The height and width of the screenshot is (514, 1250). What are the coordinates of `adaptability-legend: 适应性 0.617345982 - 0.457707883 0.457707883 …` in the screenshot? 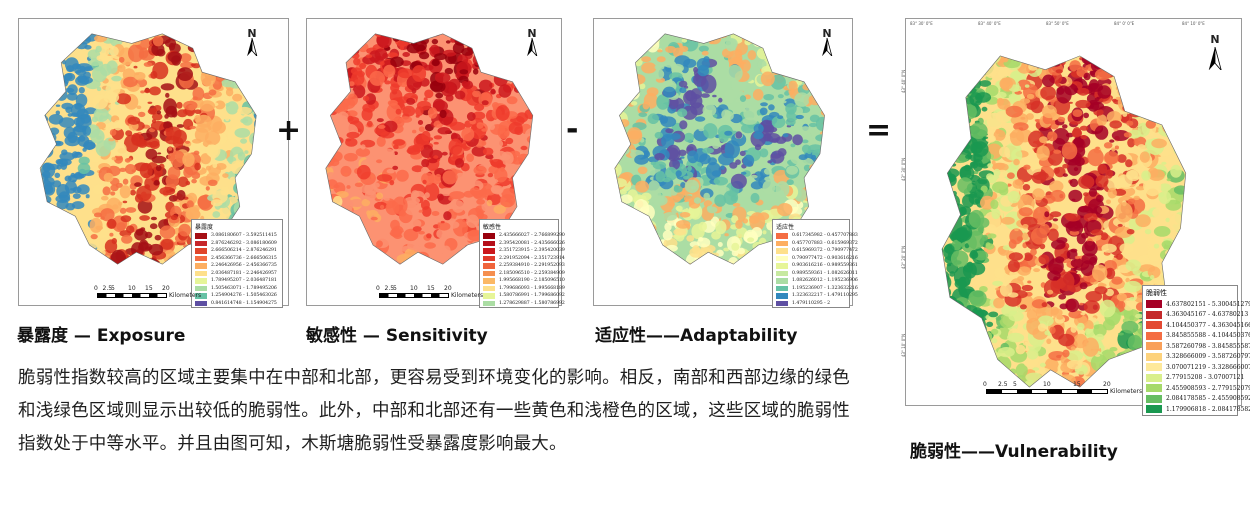 It's located at (815, 263).